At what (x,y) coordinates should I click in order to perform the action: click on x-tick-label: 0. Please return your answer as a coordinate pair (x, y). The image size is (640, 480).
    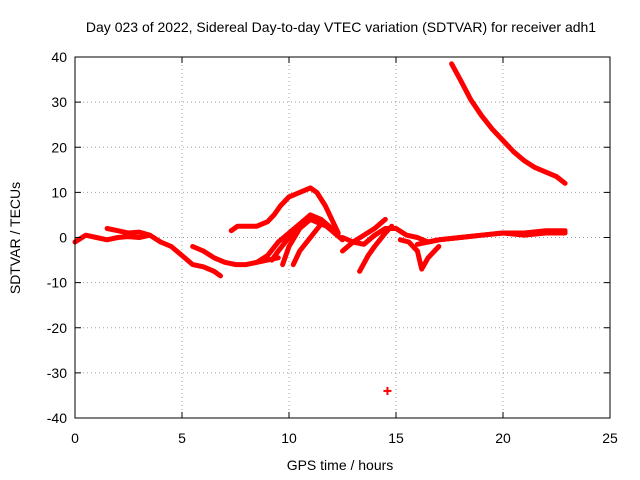
    Looking at the image, I should click on (75, 438).